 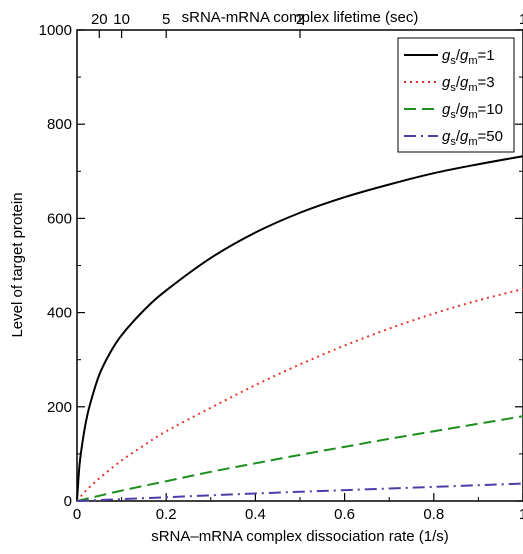 What do you see at coordinates (59, 407) in the screenshot?
I see `y-tick-label: 200` at bounding box center [59, 407].